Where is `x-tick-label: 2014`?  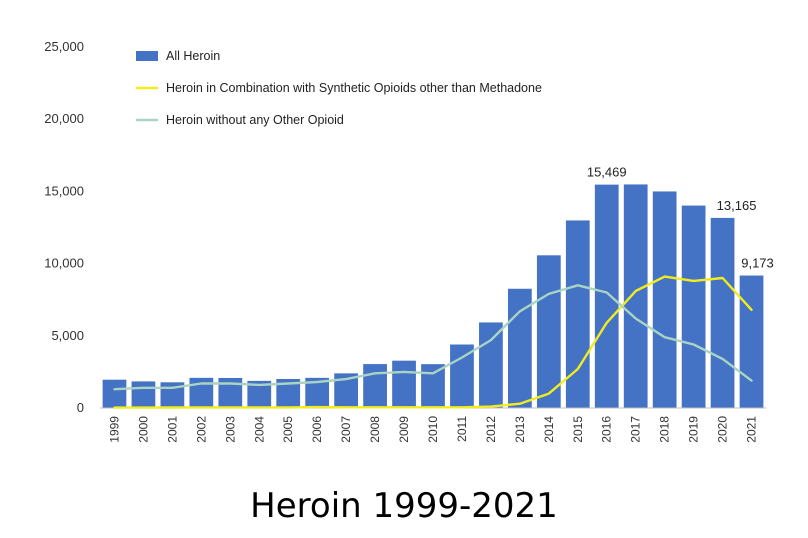 x-tick-label: 2014 is located at coordinates (549, 429).